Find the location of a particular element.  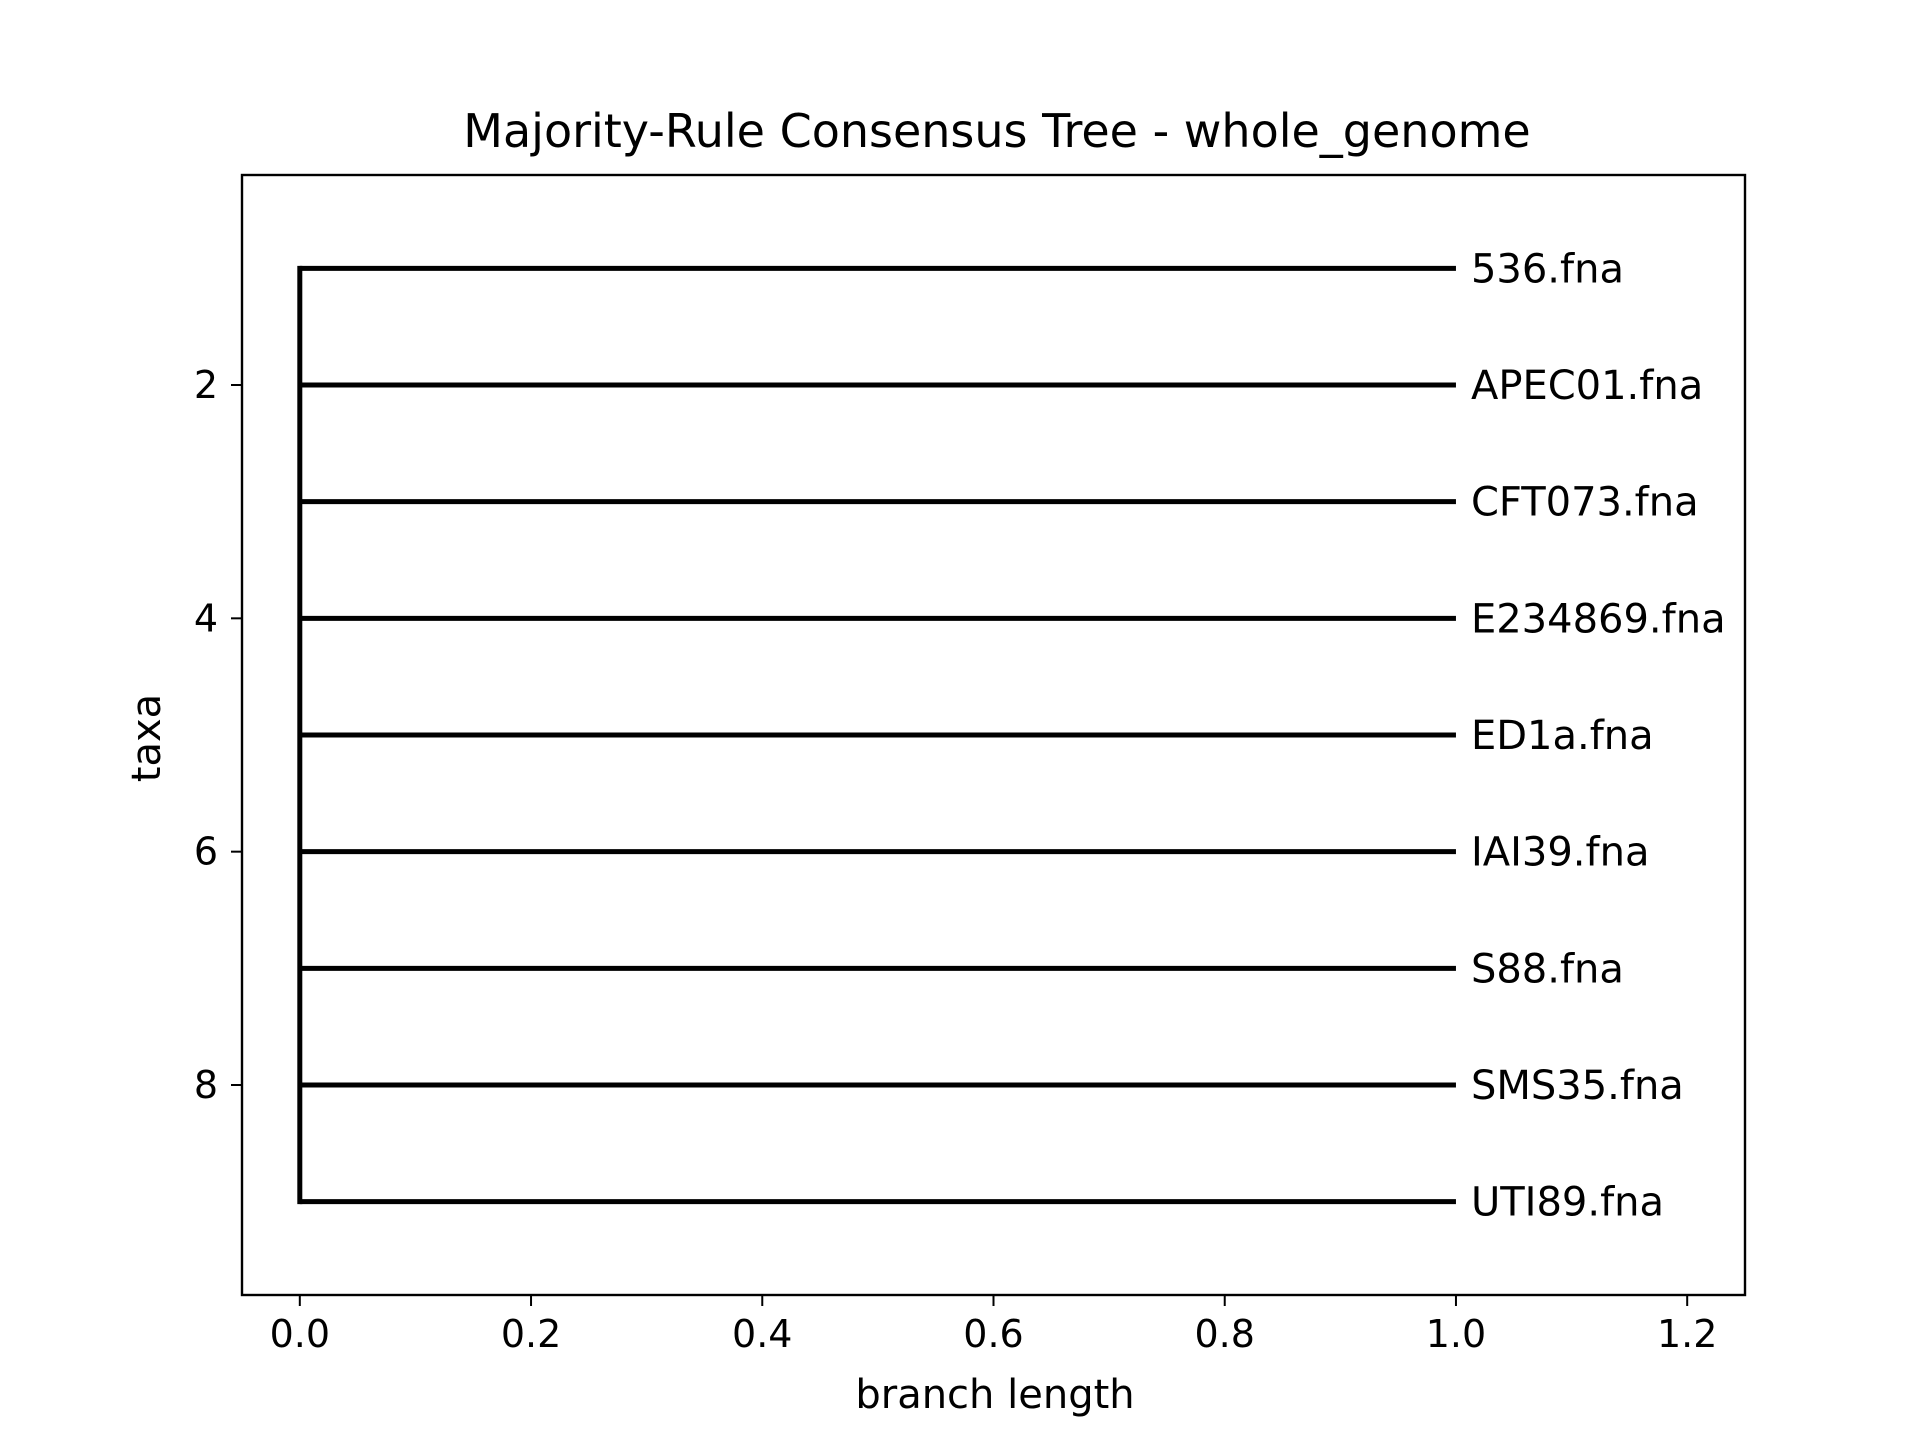

x-tick-label: 0.0 is located at coordinates (300, 1334).